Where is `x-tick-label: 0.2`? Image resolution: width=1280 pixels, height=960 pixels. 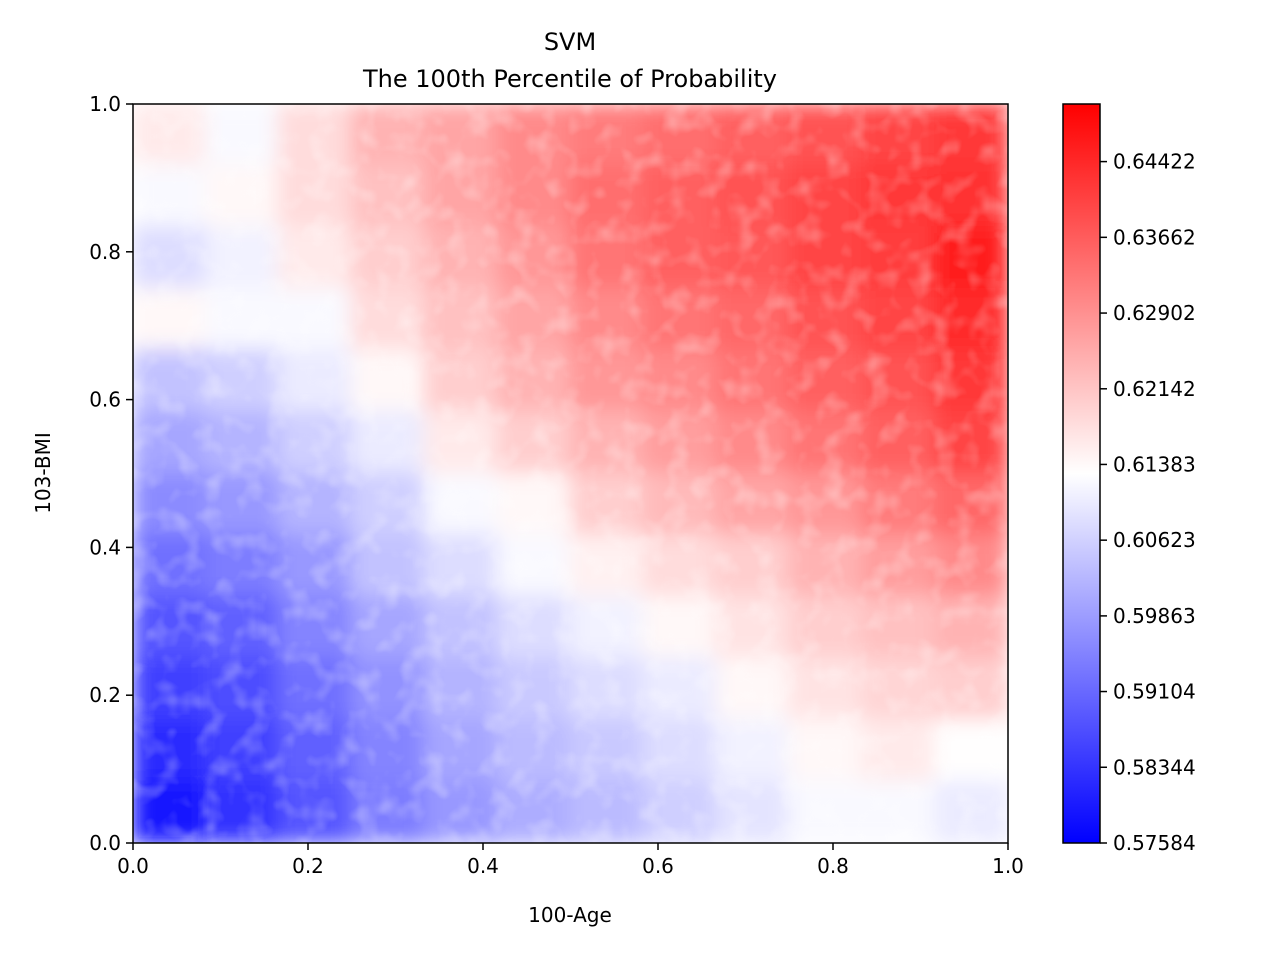 x-tick-label: 0.2 is located at coordinates (308, 866).